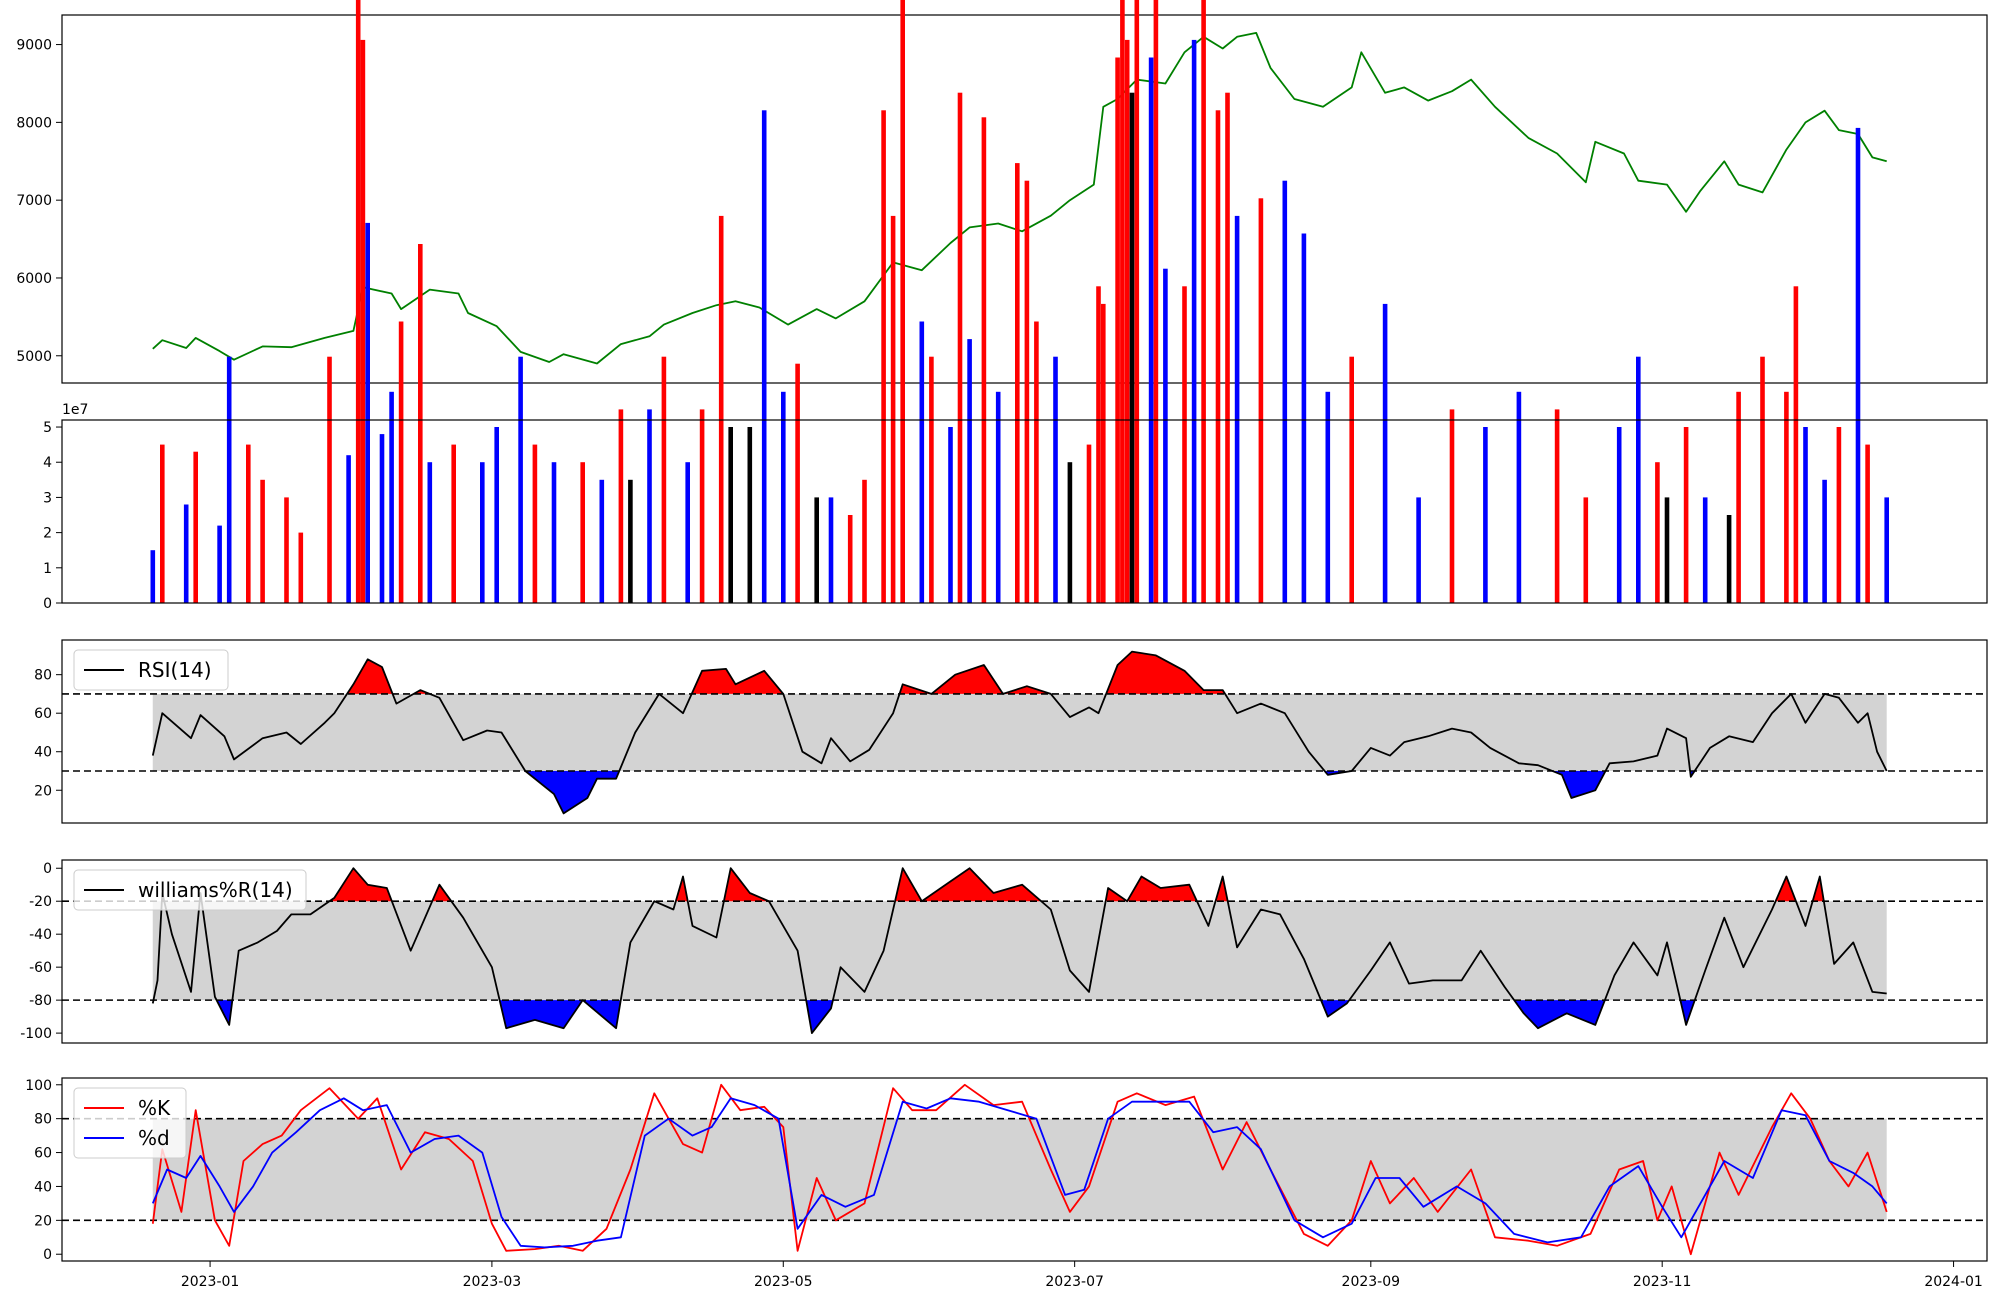 This screenshot has height=1304, width=2000. What do you see at coordinates (43, 714) in the screenshot?
I see `y-tick-label: 60` at bounding box center [43, 714].